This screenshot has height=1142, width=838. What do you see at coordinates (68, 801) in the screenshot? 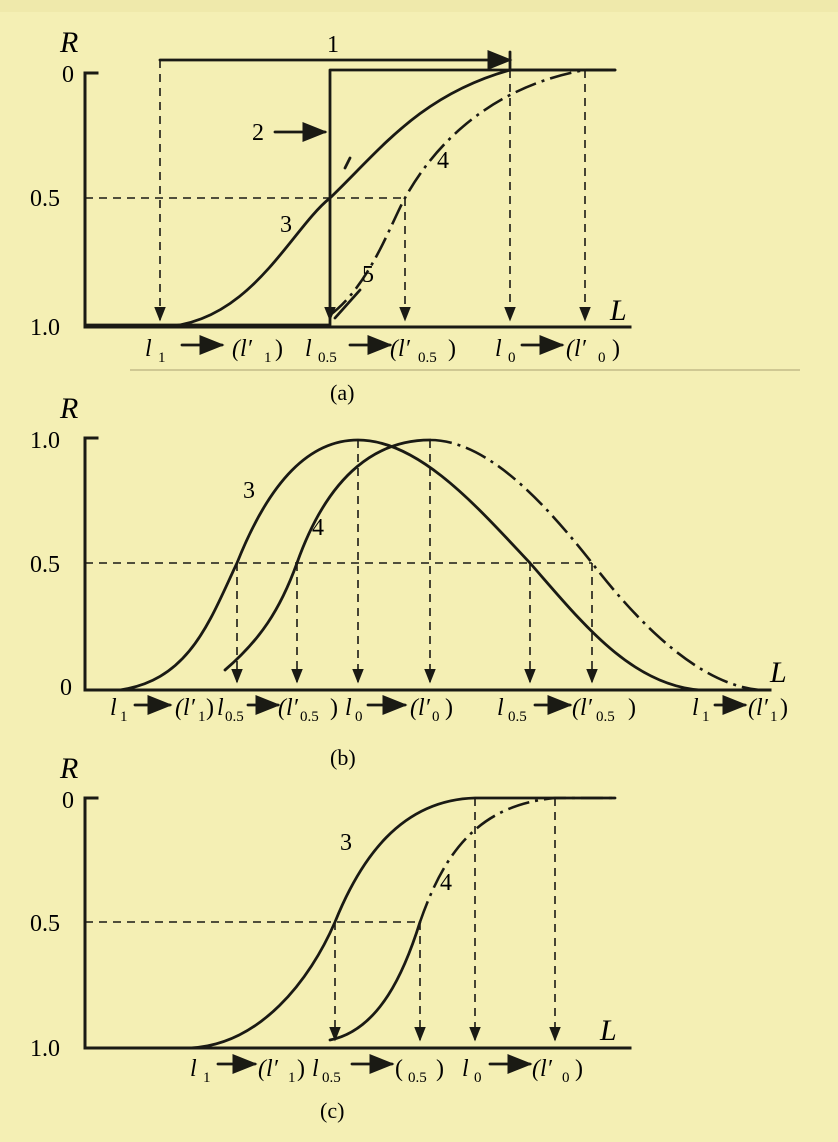
I see `panel-c-ytick-0: 0` at bounding box center [68, 801].